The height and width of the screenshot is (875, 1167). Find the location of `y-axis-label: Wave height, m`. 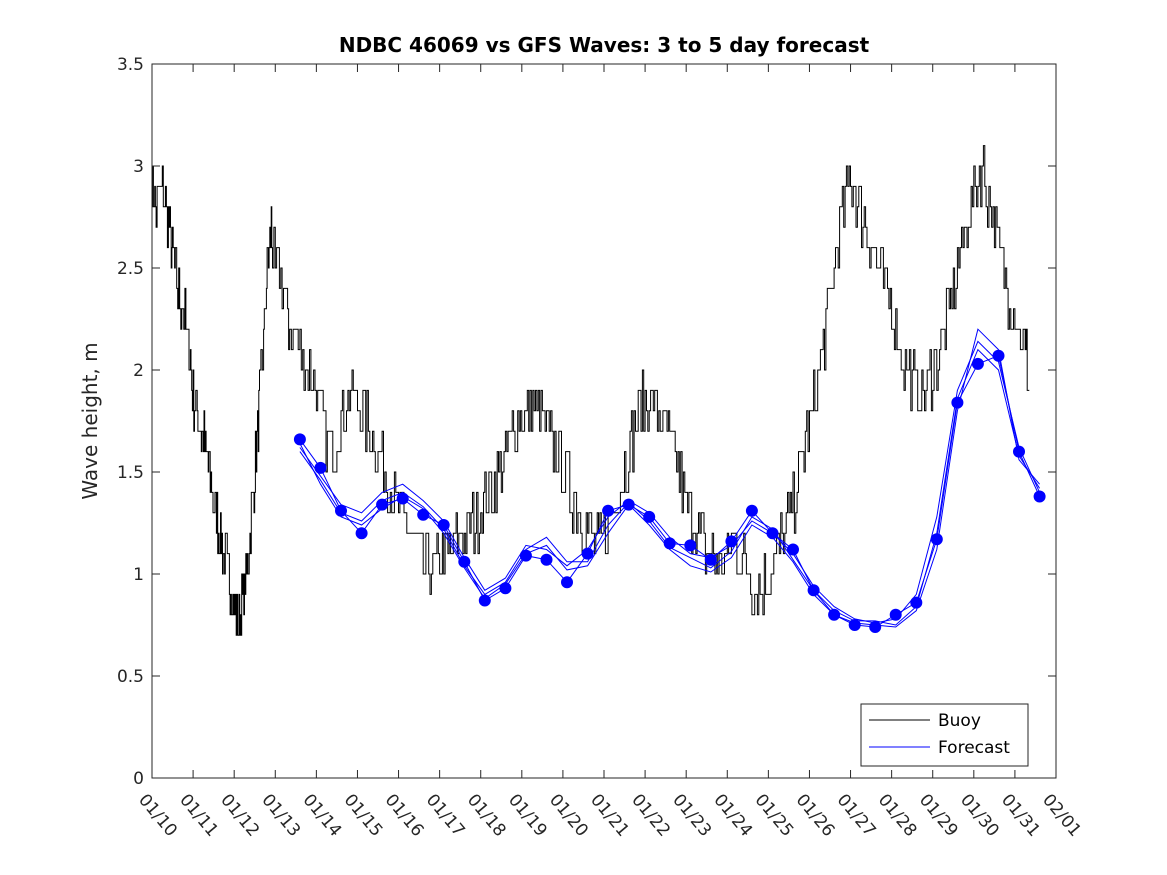

y-axis-label: Wave height, m is located at coordinates (90, 420).